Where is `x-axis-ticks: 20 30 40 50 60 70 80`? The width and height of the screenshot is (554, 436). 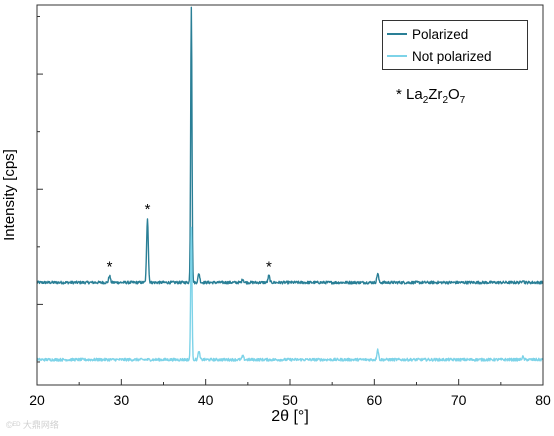 x-axis-ticks: 20 30 40 50 60 70 80 is located at coordinates (290, 393).